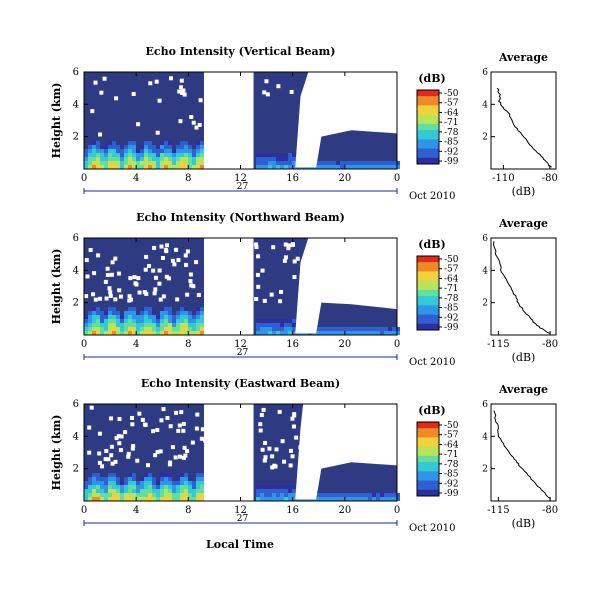 Image resolution: width=610 pixels, height=598 pixels. Describe the element at coordinates (292, 344) in the screenshot. I see `x-tick-label: 16` at that location.